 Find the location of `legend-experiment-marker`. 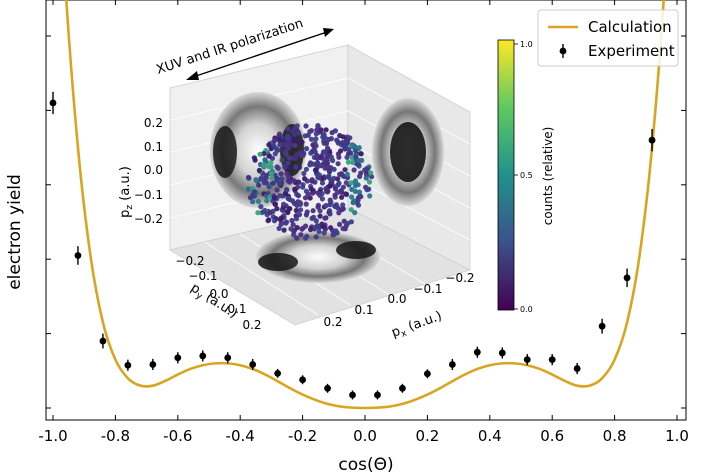

legend-experiment-marker is located at coordinates (563, 51).